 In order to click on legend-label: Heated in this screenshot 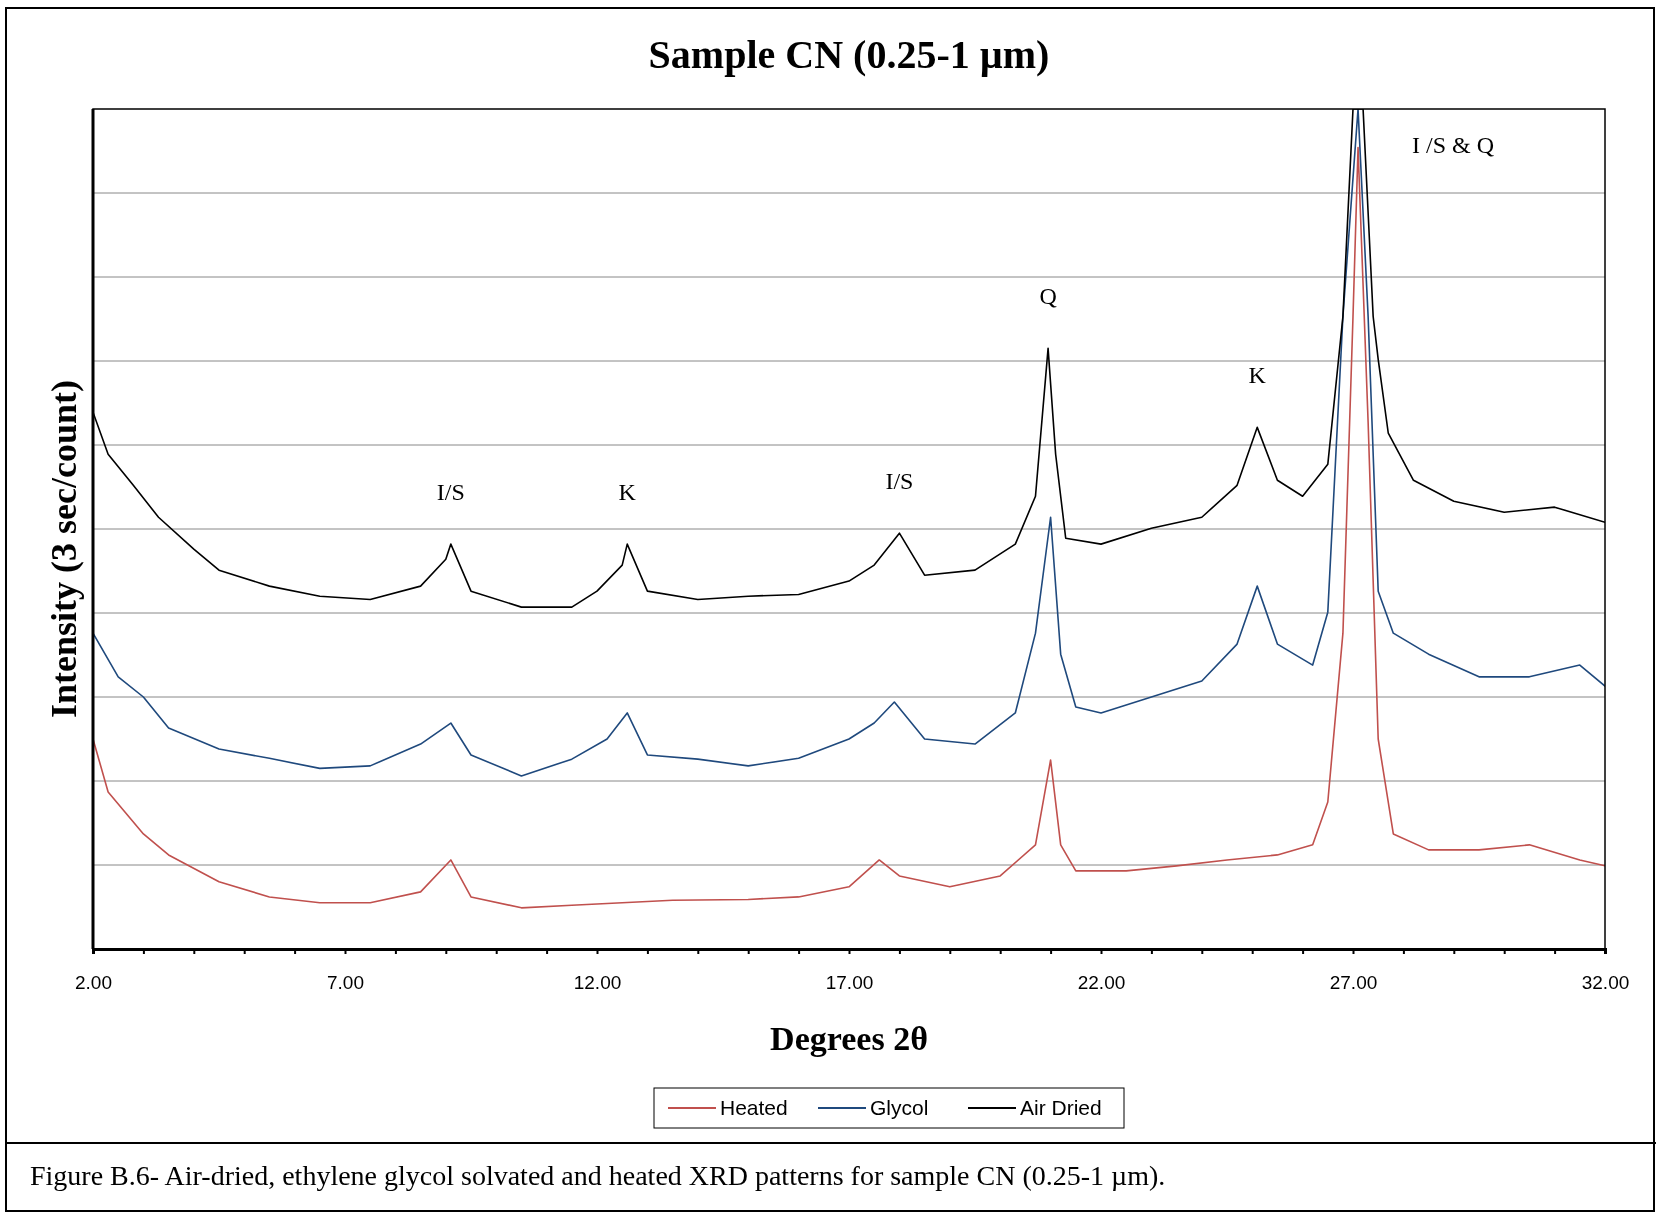, I will do `click(754, 1107)`.